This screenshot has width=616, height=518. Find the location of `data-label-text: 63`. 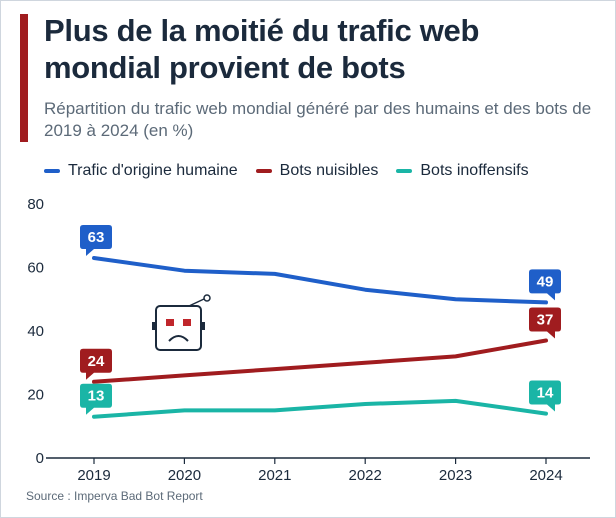

data-label-text: 63 is located at coordinates (96, 237).